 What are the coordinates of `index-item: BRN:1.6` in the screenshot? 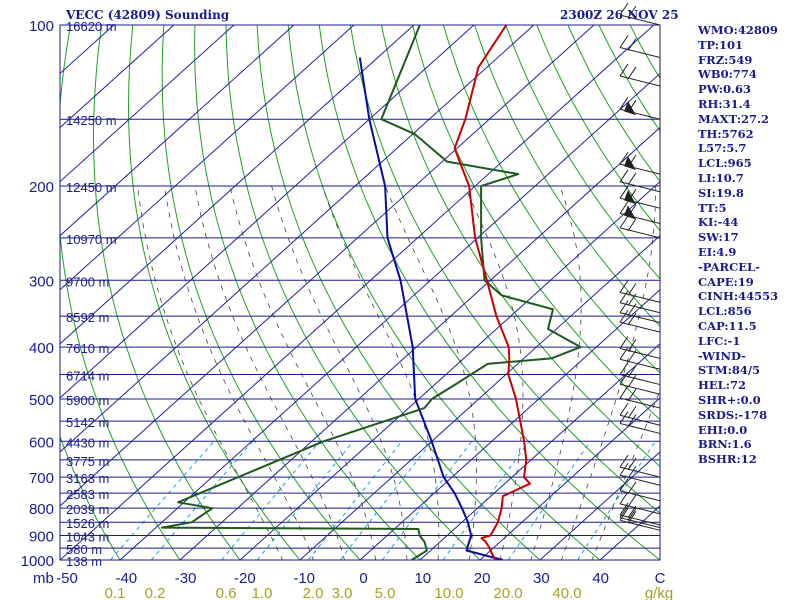 It's located at (725, 444).